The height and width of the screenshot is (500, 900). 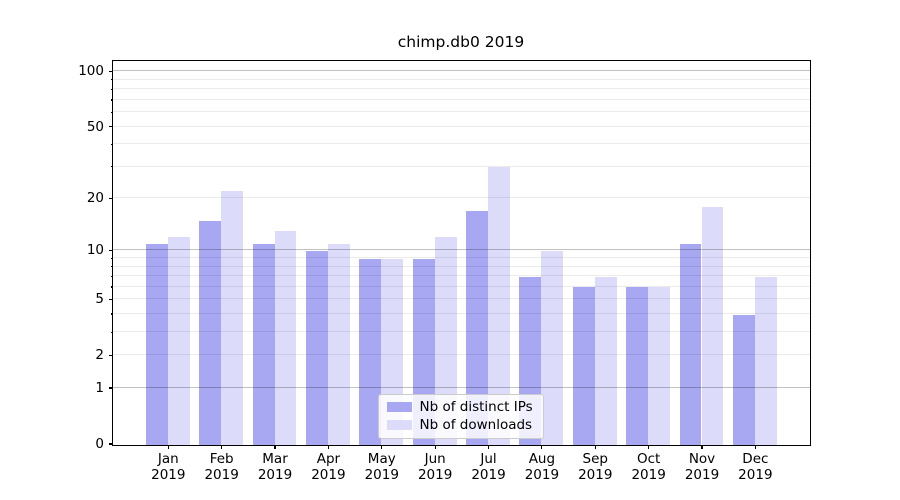 What do you see at coordinates (370, 351) in the screenshot?
I see `bar-distinct_ips-may` at bounding box center [370, 351].